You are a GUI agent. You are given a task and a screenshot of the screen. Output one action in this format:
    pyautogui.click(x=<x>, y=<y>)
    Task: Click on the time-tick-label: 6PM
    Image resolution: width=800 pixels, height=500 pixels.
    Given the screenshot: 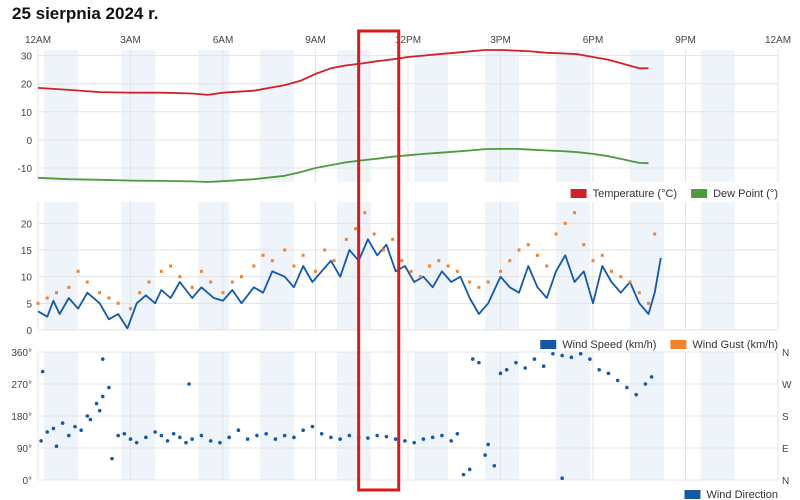 What is the action you would take?
    pyautogui.click(x=593, y=40)
    